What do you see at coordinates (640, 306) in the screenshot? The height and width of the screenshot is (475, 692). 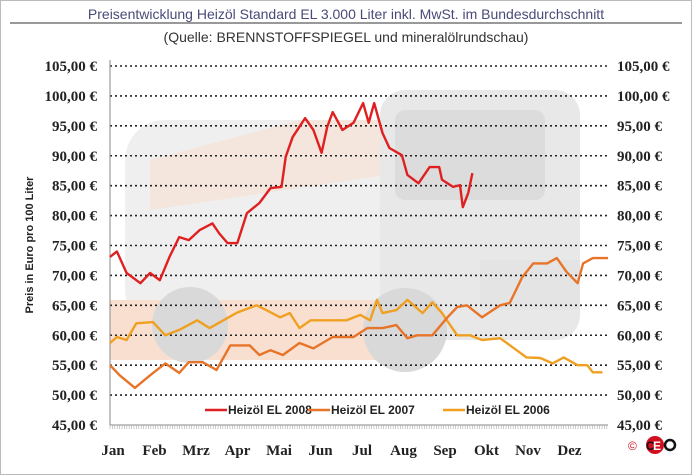 I see `y-tick-label-right: 65,00 €` at bounding box center [640, 306].